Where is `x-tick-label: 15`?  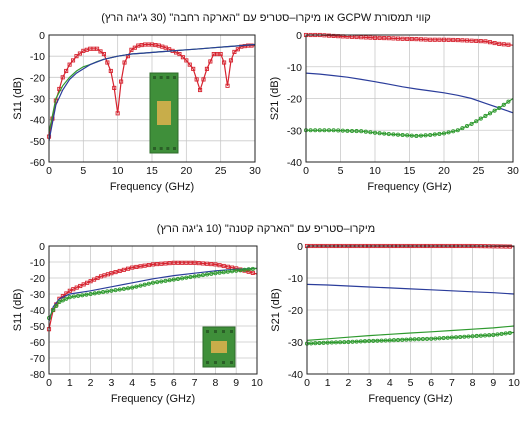 x-tick-label: 15 is located at coordinates (410, 171).